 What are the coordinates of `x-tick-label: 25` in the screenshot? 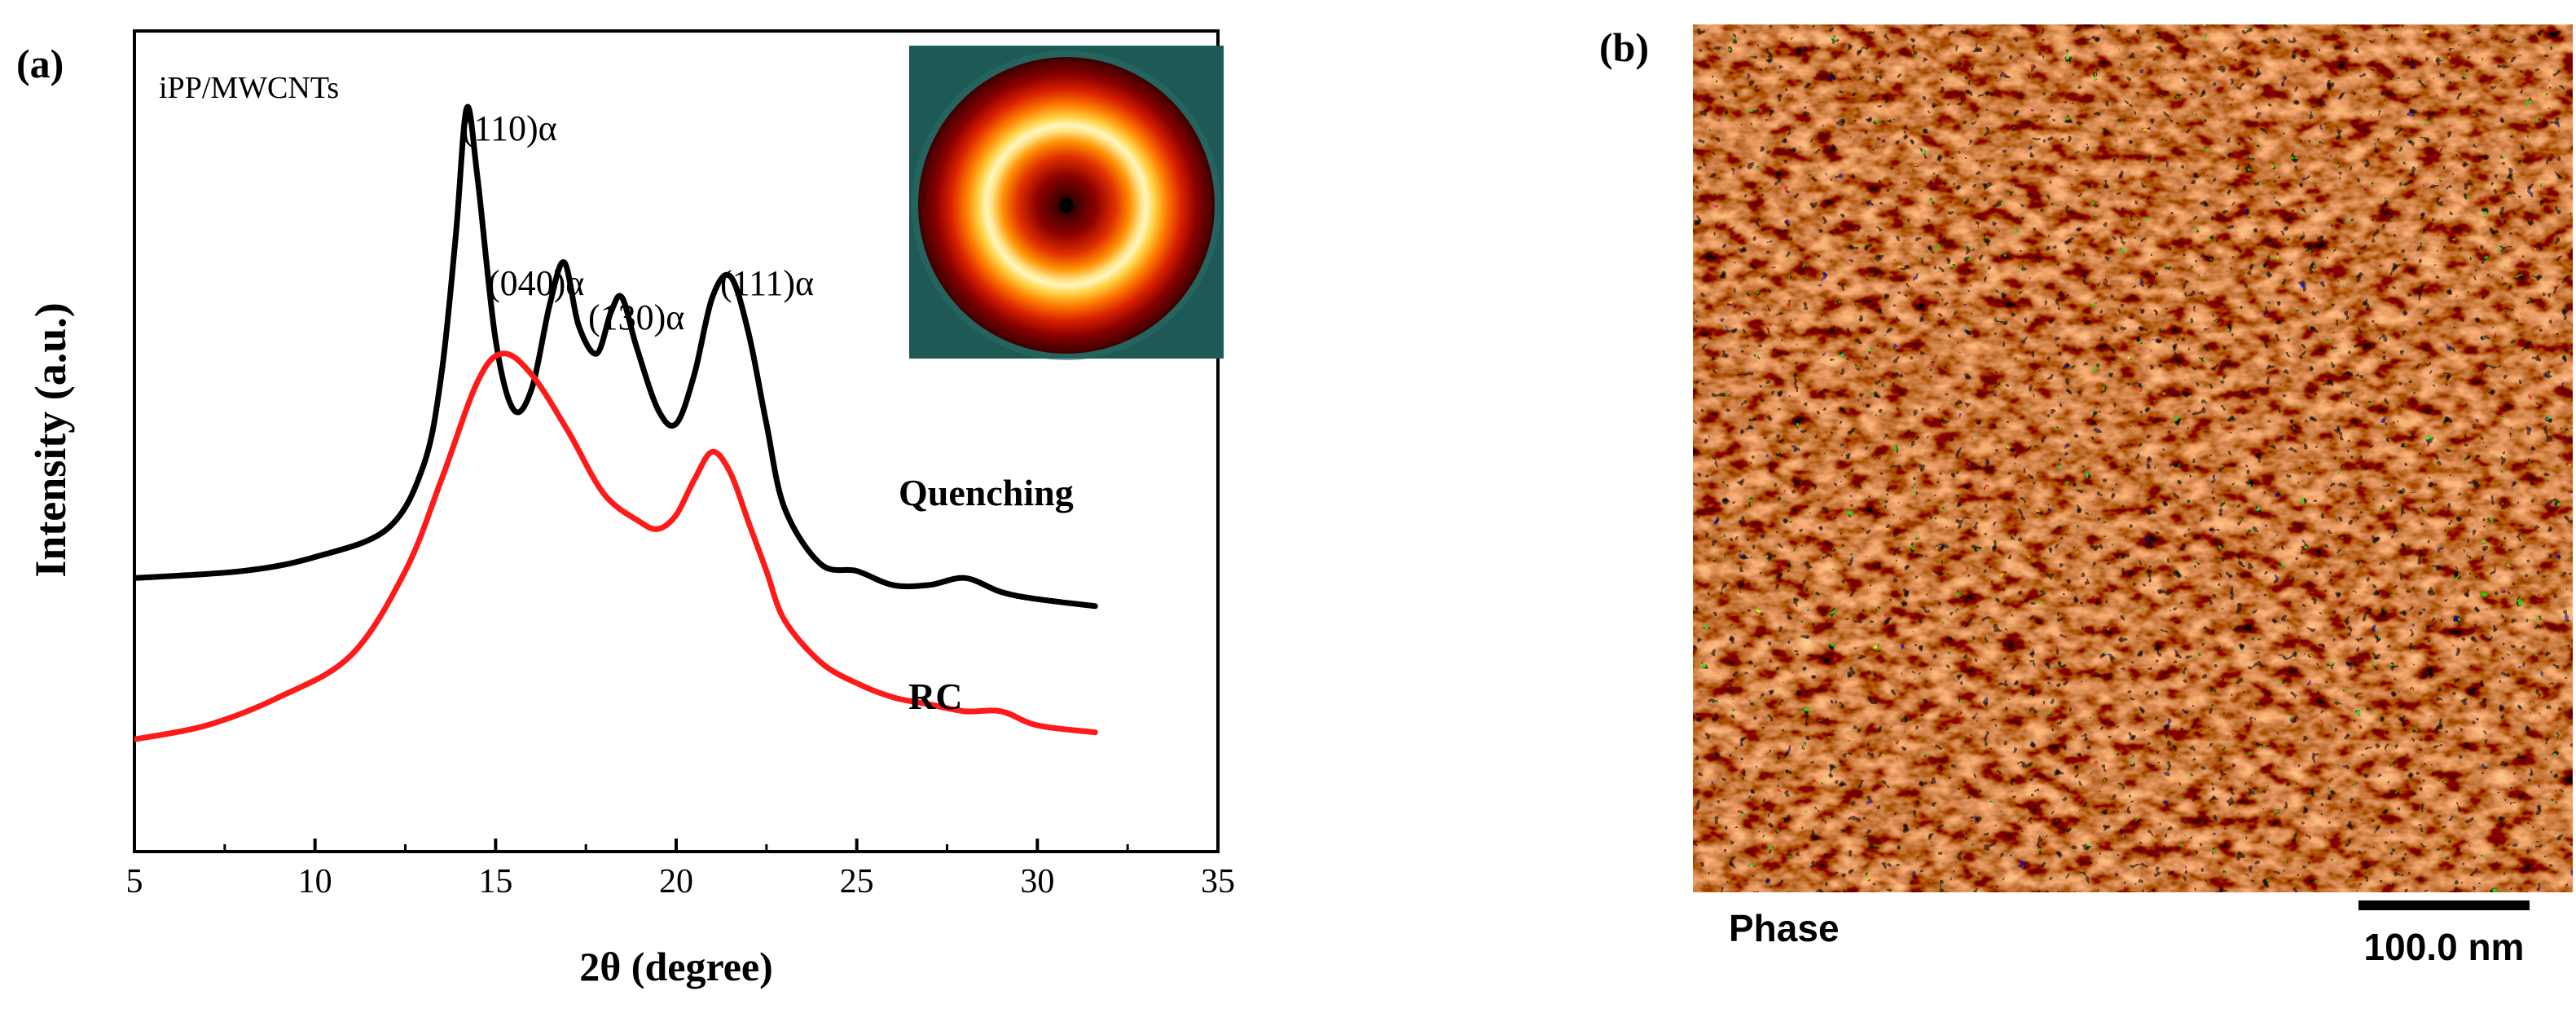 It's located at (857, 881).